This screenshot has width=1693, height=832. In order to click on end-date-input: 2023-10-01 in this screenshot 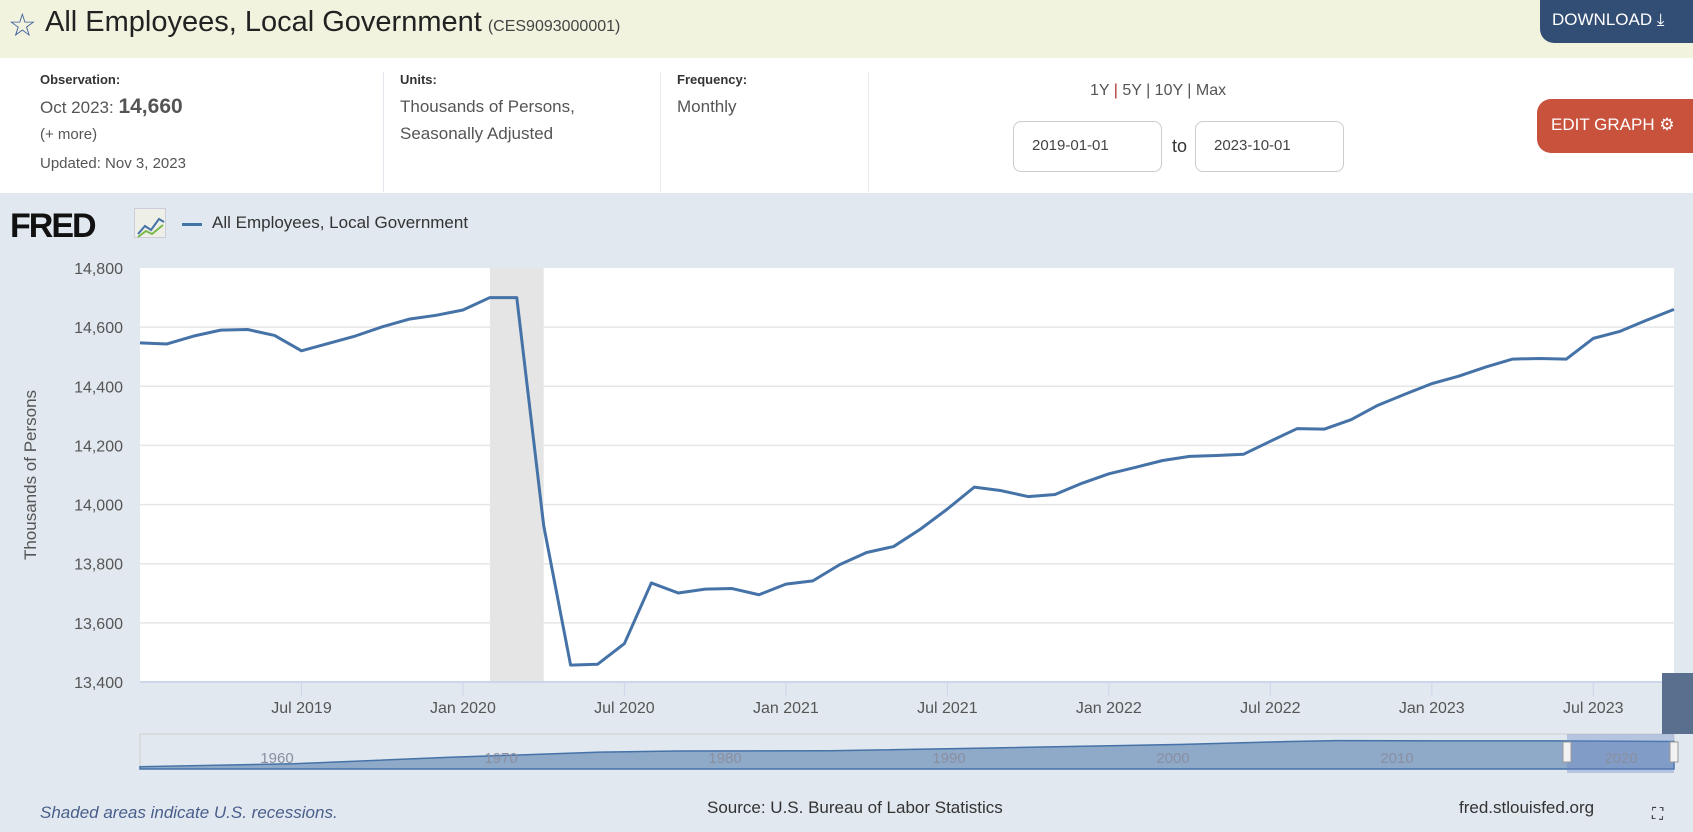, I will do `click(1269, 146)`.